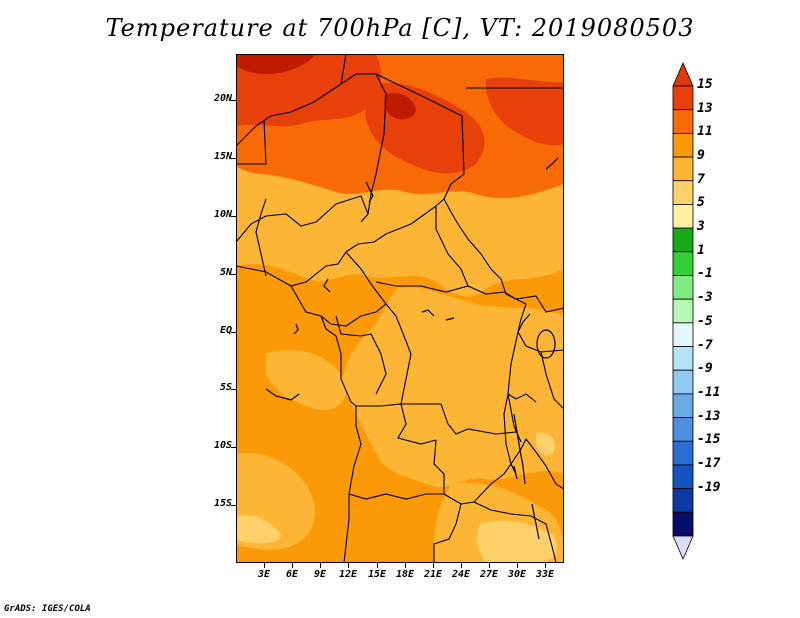 This screenshot has height=618, width=800. What do you see at coordinates (705, 108) in the screenshot?
I see `colorbar-label: 13` at bounding box center [705, 108].